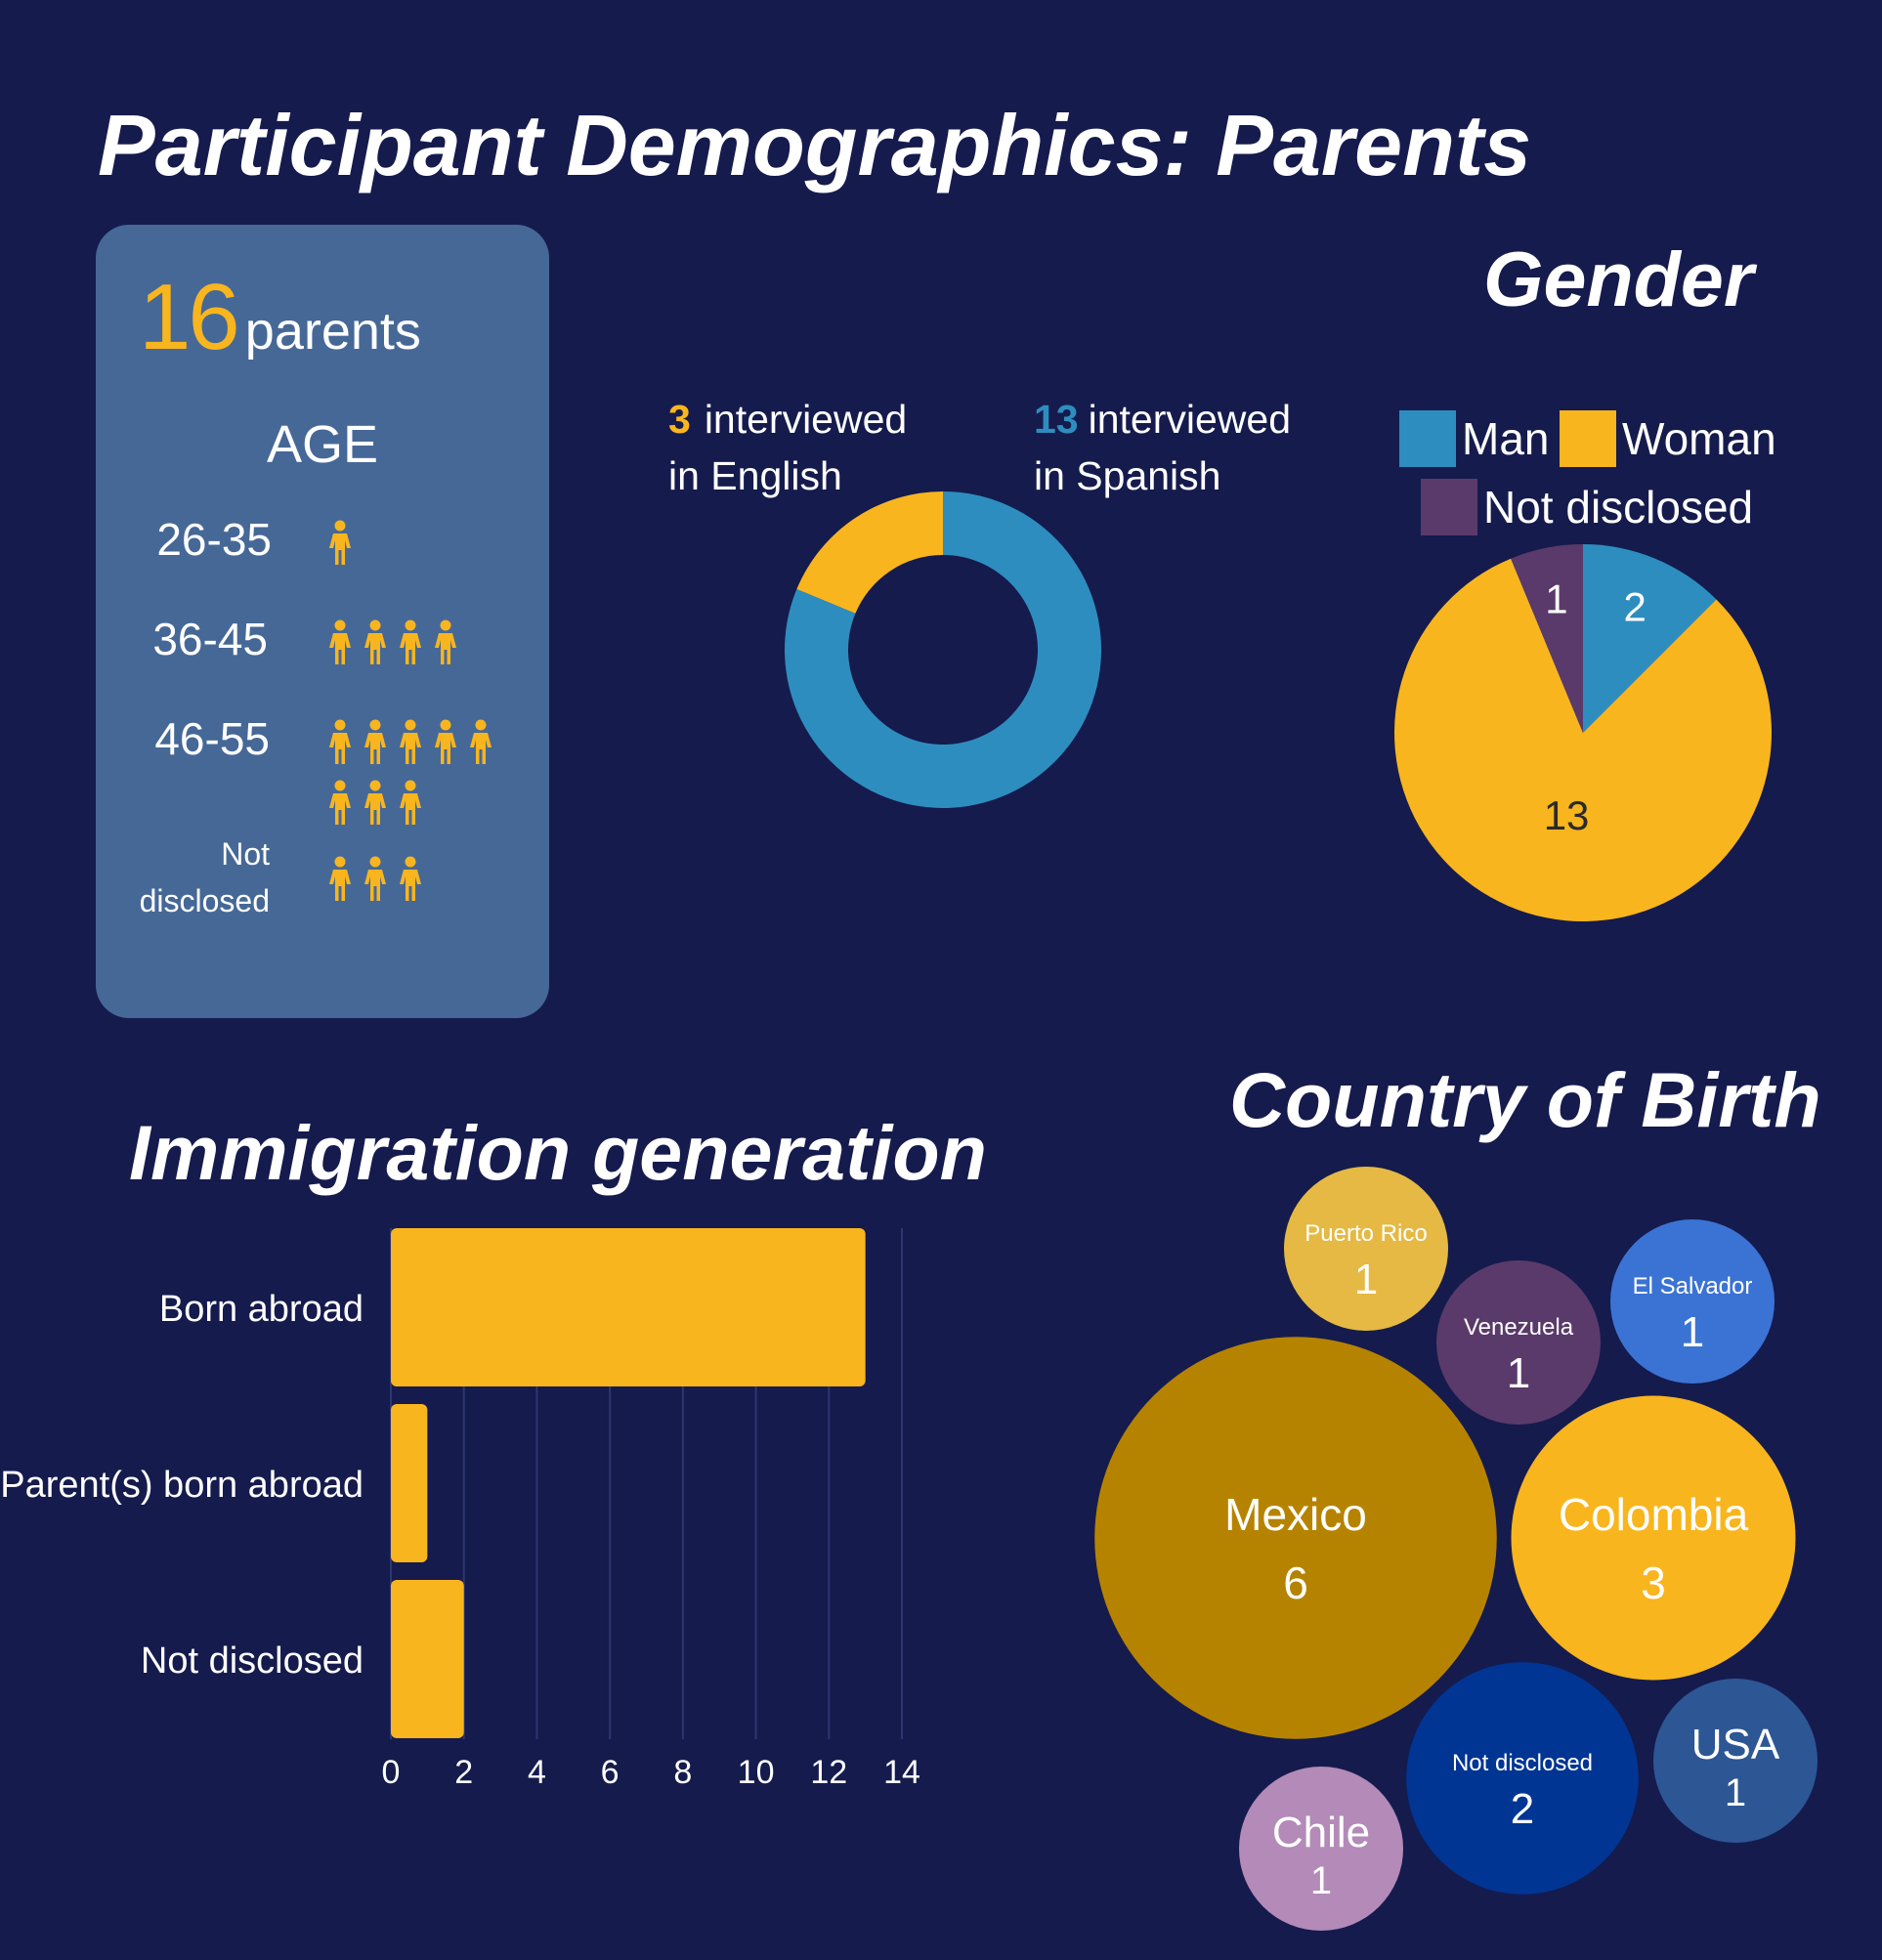 This screenshot has height=1960, width=1882. Describe the element at coordinates (189, 317) in the screenshot. I see `participant-count-number: 16` at that location.